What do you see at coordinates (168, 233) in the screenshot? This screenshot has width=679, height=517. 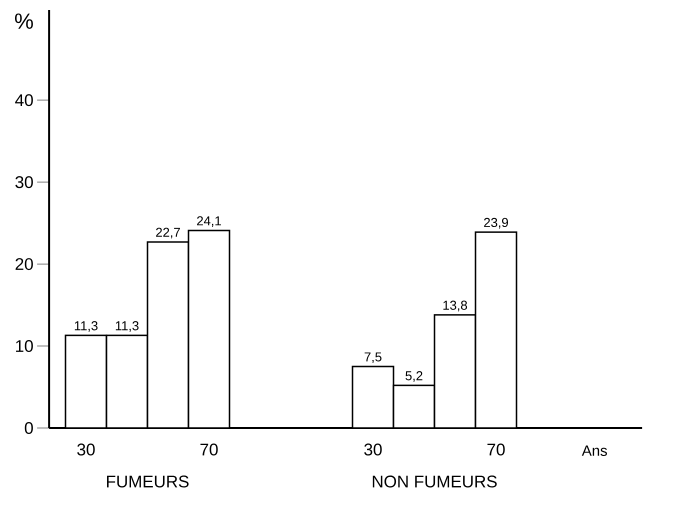 I see `data-label: 22,7` at bounding box center [168, 233].